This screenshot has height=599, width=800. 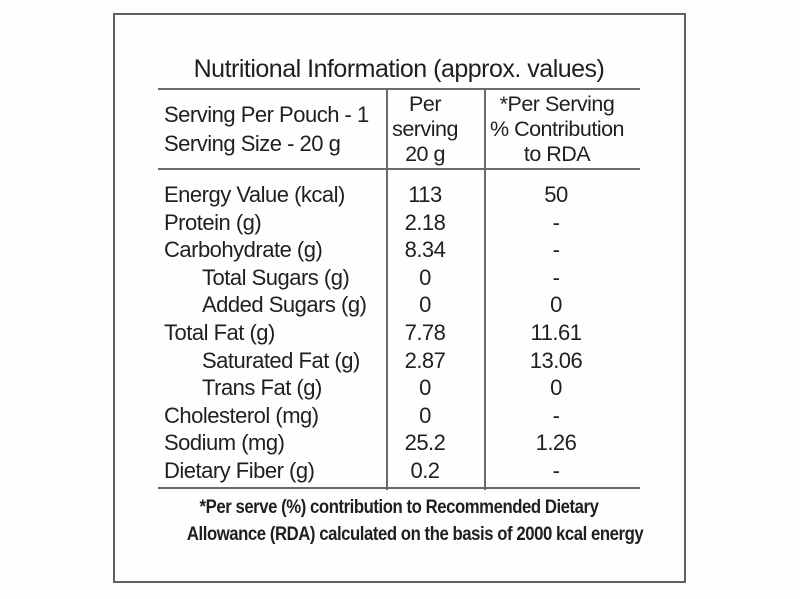 What do you see at coordinates (399, 169) in the screenshot?
I see `divider-under-header` at bounding box center [399, 169].